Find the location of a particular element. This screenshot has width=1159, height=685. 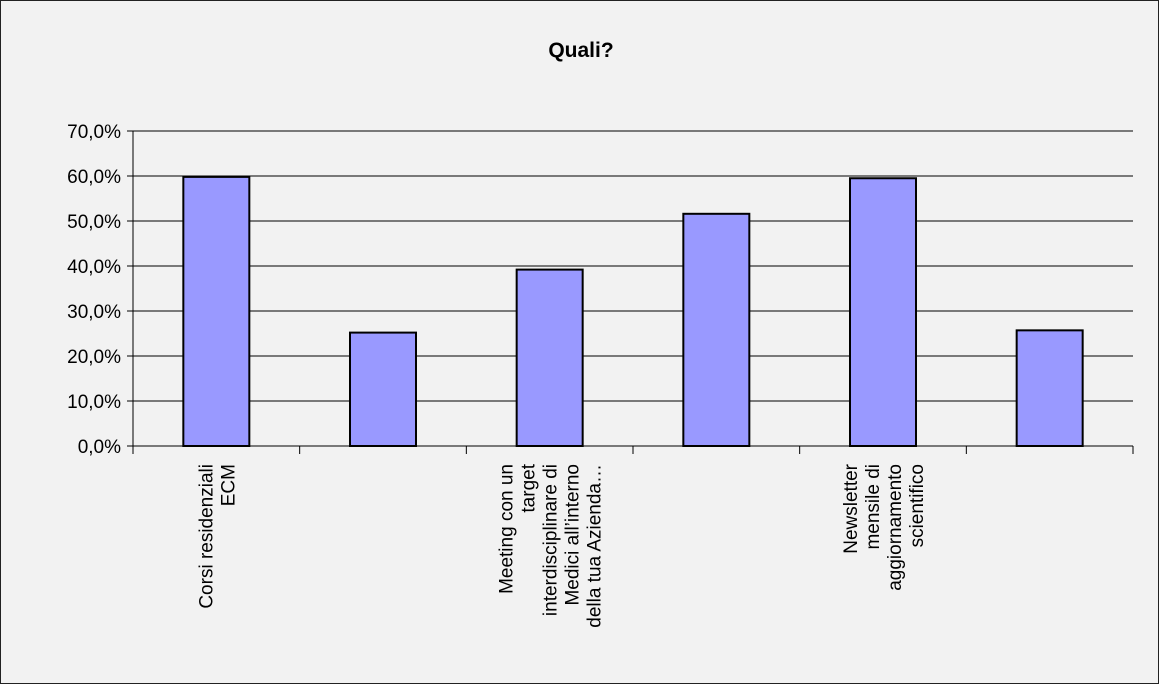

x-category-label: mensile di is located at coordinates (873, 507).